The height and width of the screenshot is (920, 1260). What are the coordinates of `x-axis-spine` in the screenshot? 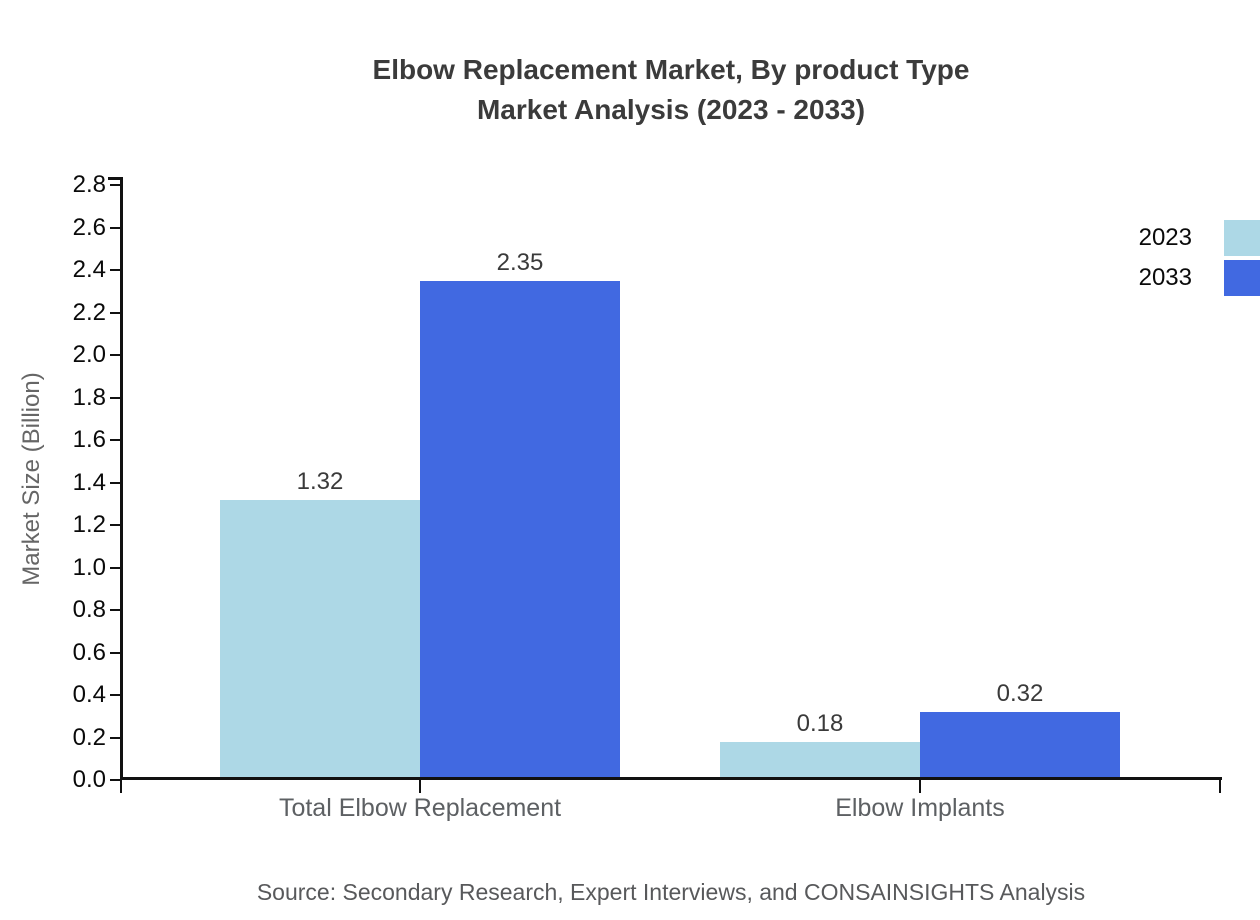 It's located at (671, 778).